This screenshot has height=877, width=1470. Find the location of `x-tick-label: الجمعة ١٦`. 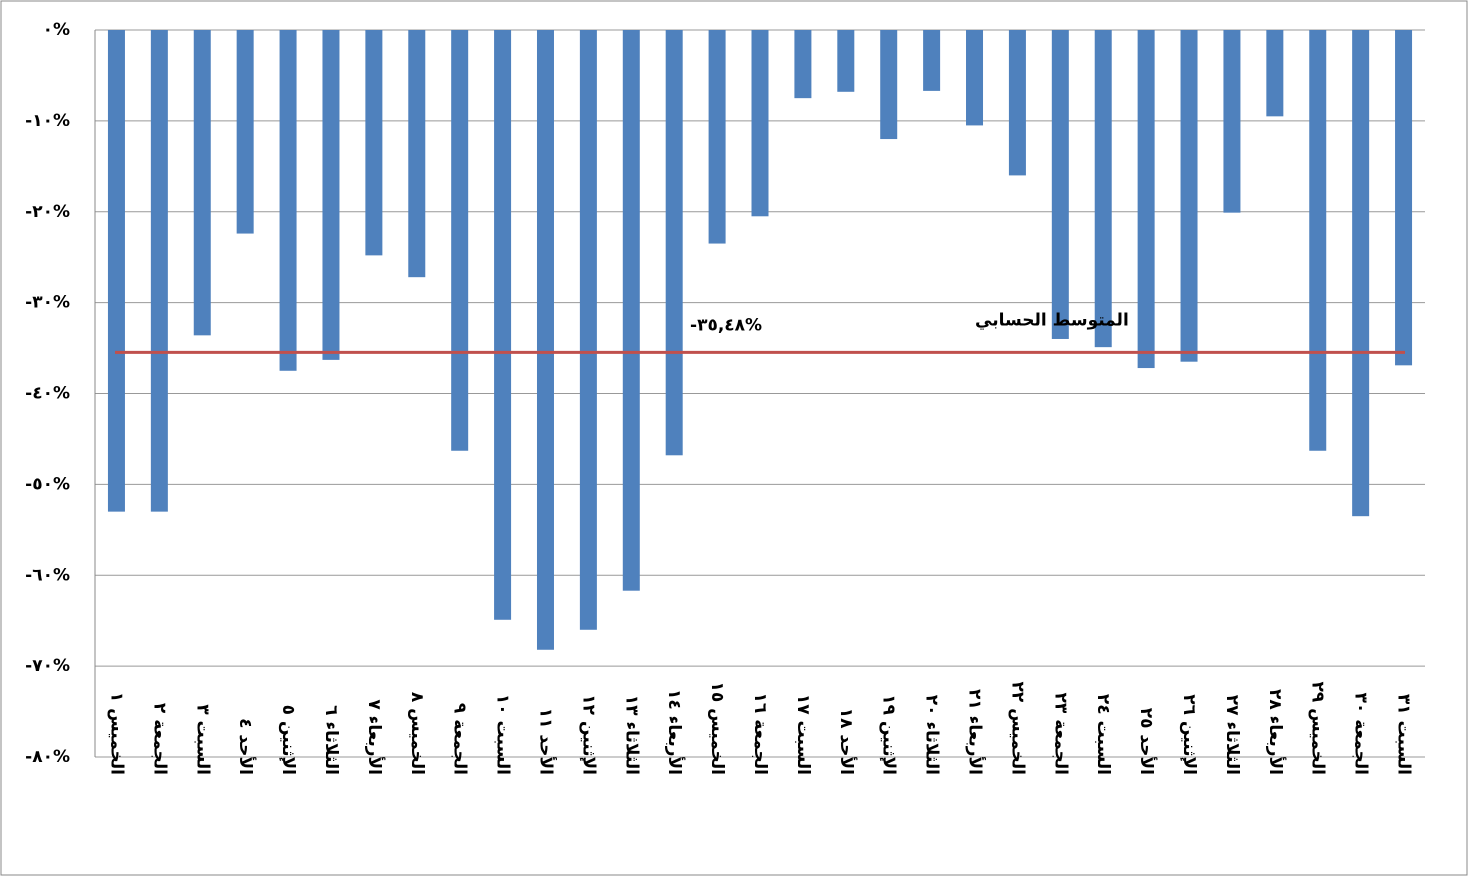

x-tick-label: الجمعة ١٦ is located at coordinates (760, 734).